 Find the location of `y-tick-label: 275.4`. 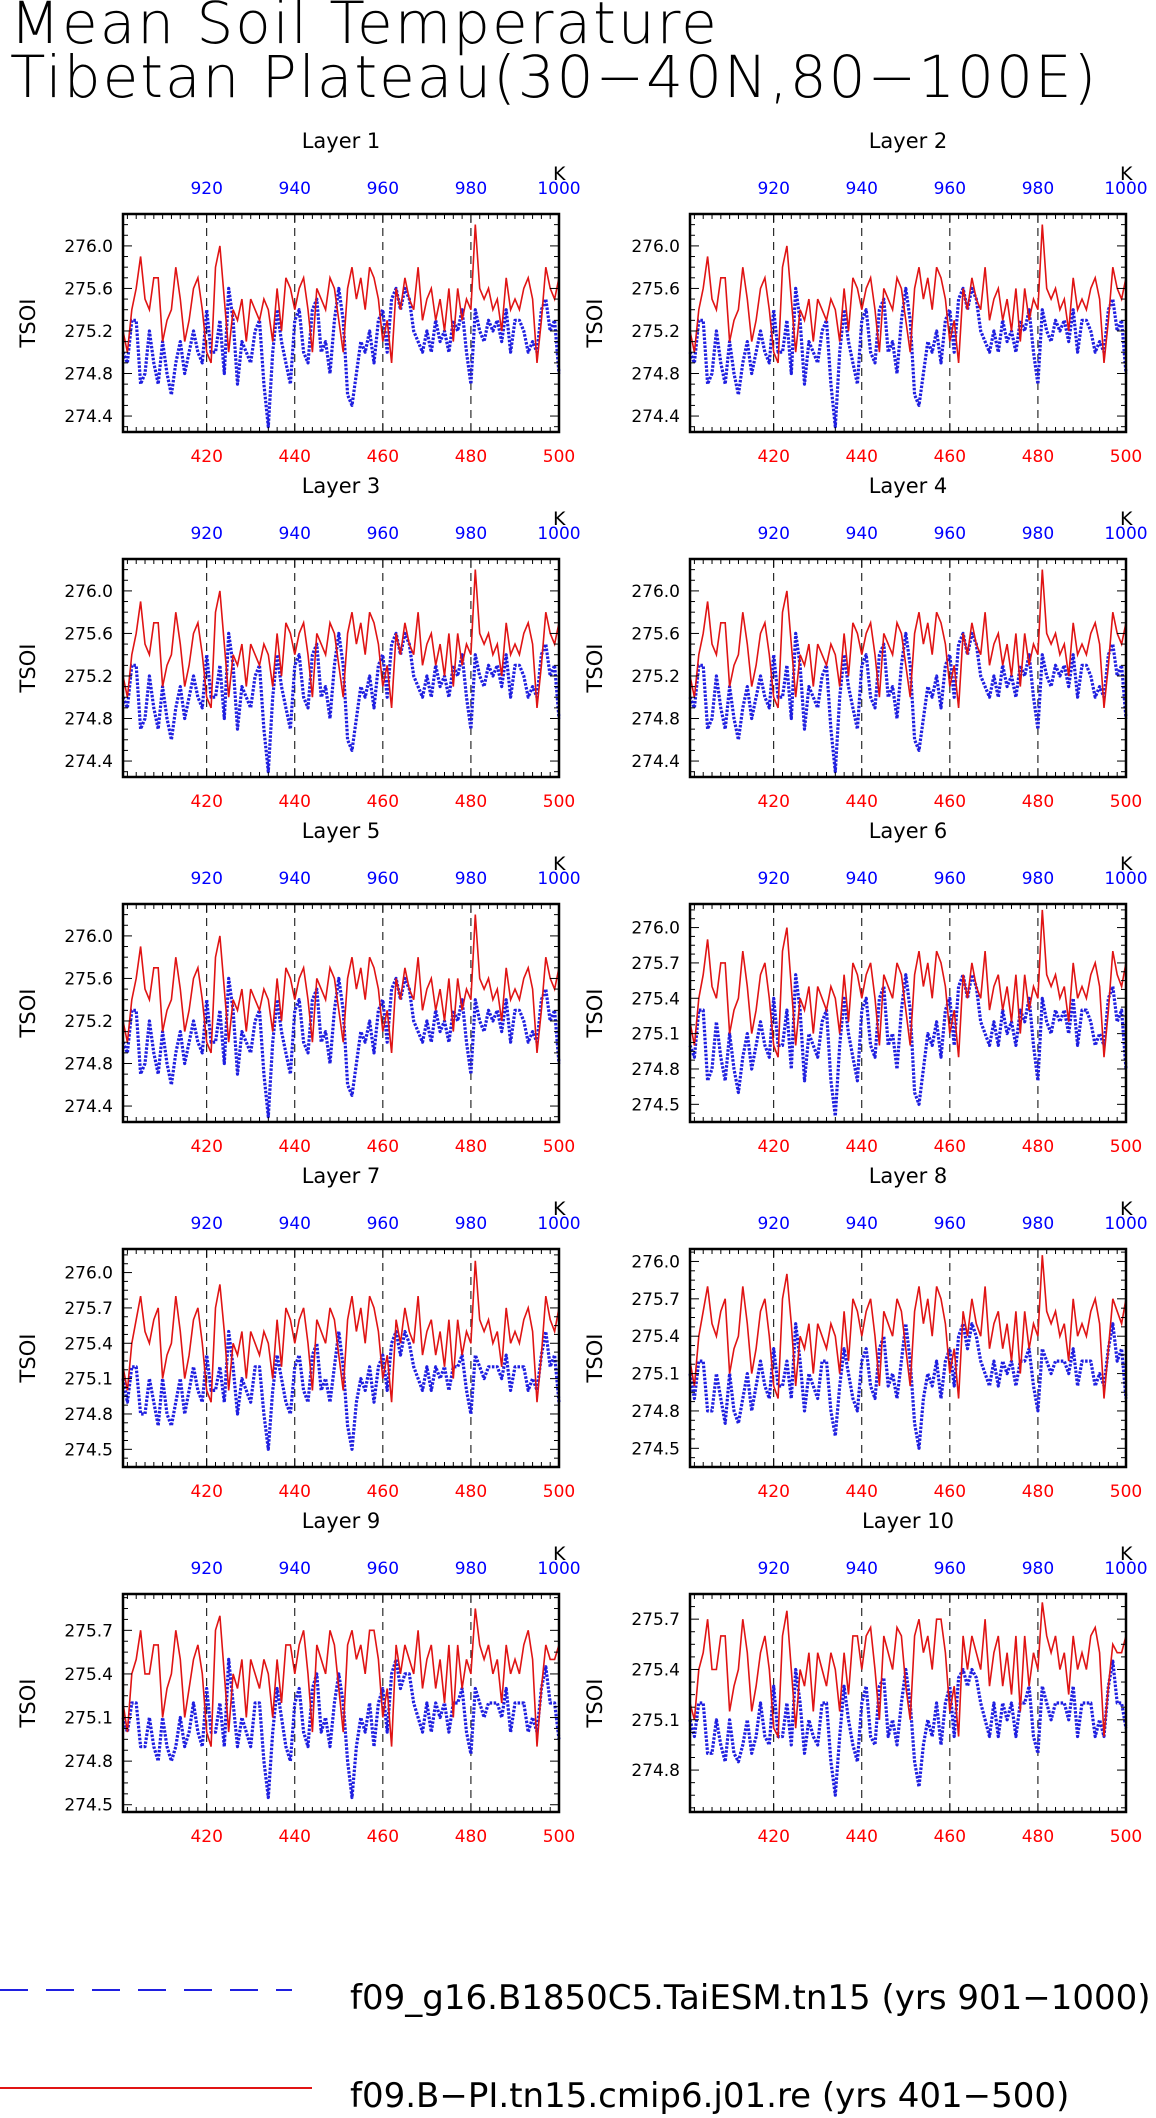

y-tick-label: 275.4 is located at coordinates (655, 1337).